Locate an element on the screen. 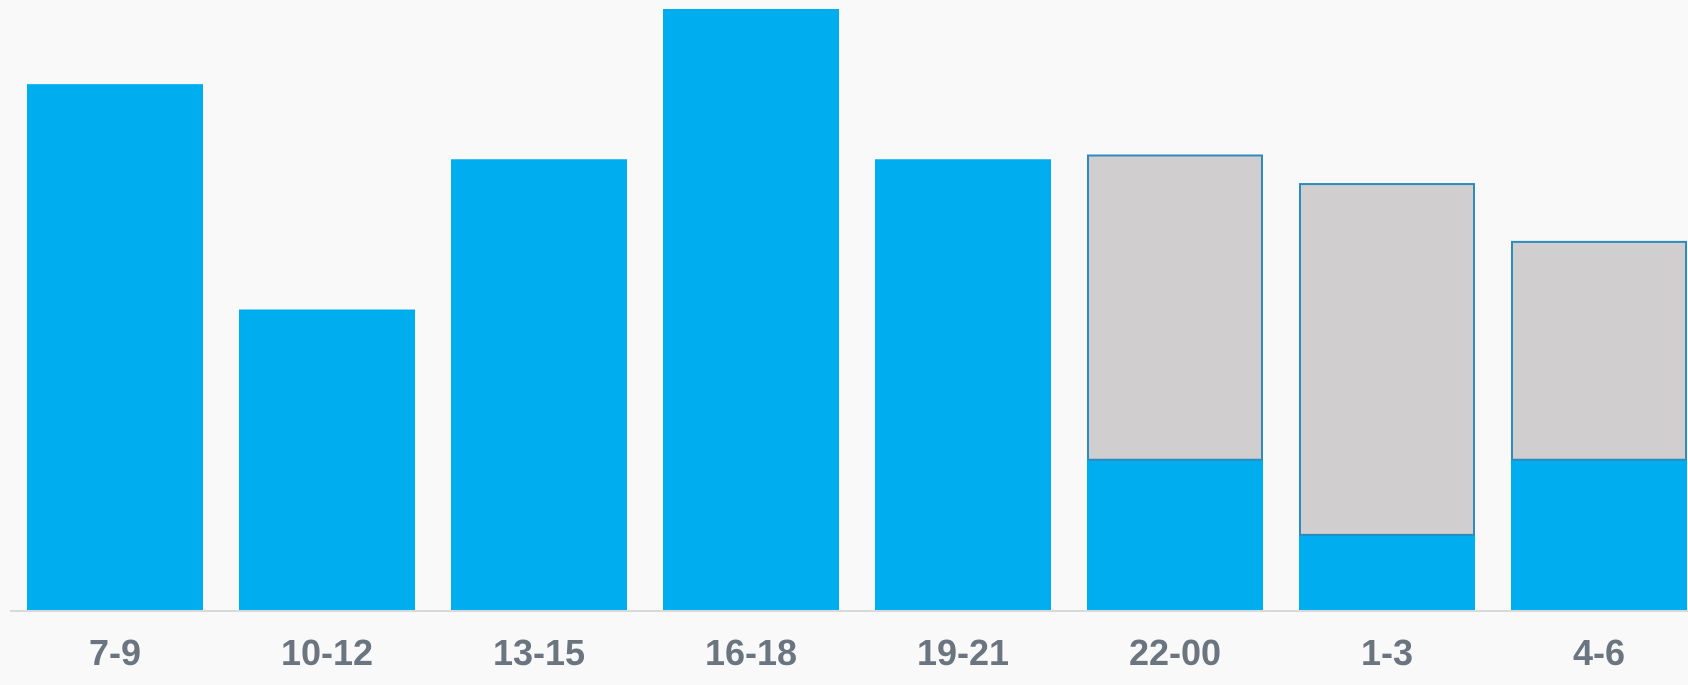 This screenshot has height=685, width=1688. x-tick-label-13-15: 13-15 is located at coordinates (539, 652).